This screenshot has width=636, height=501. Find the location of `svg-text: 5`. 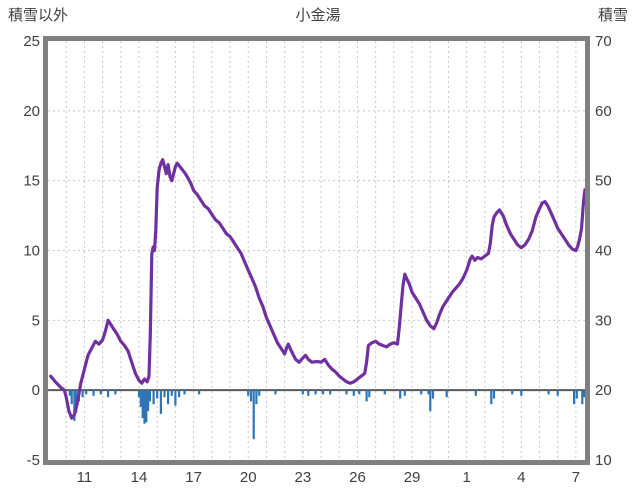

svg-text: 5 is located at coordinates (36, 320).